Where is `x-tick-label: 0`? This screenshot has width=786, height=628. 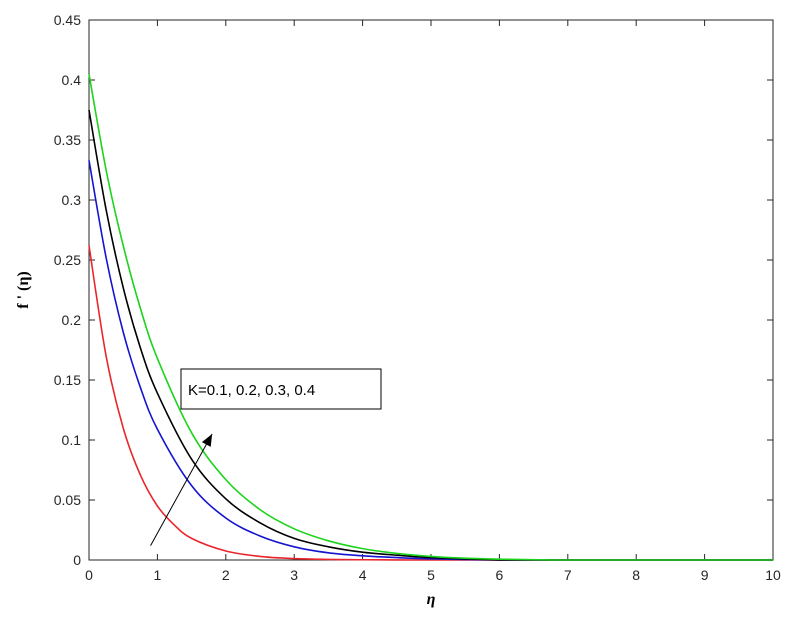
x-tick-label: 0 is located at coordinates (89, 575).